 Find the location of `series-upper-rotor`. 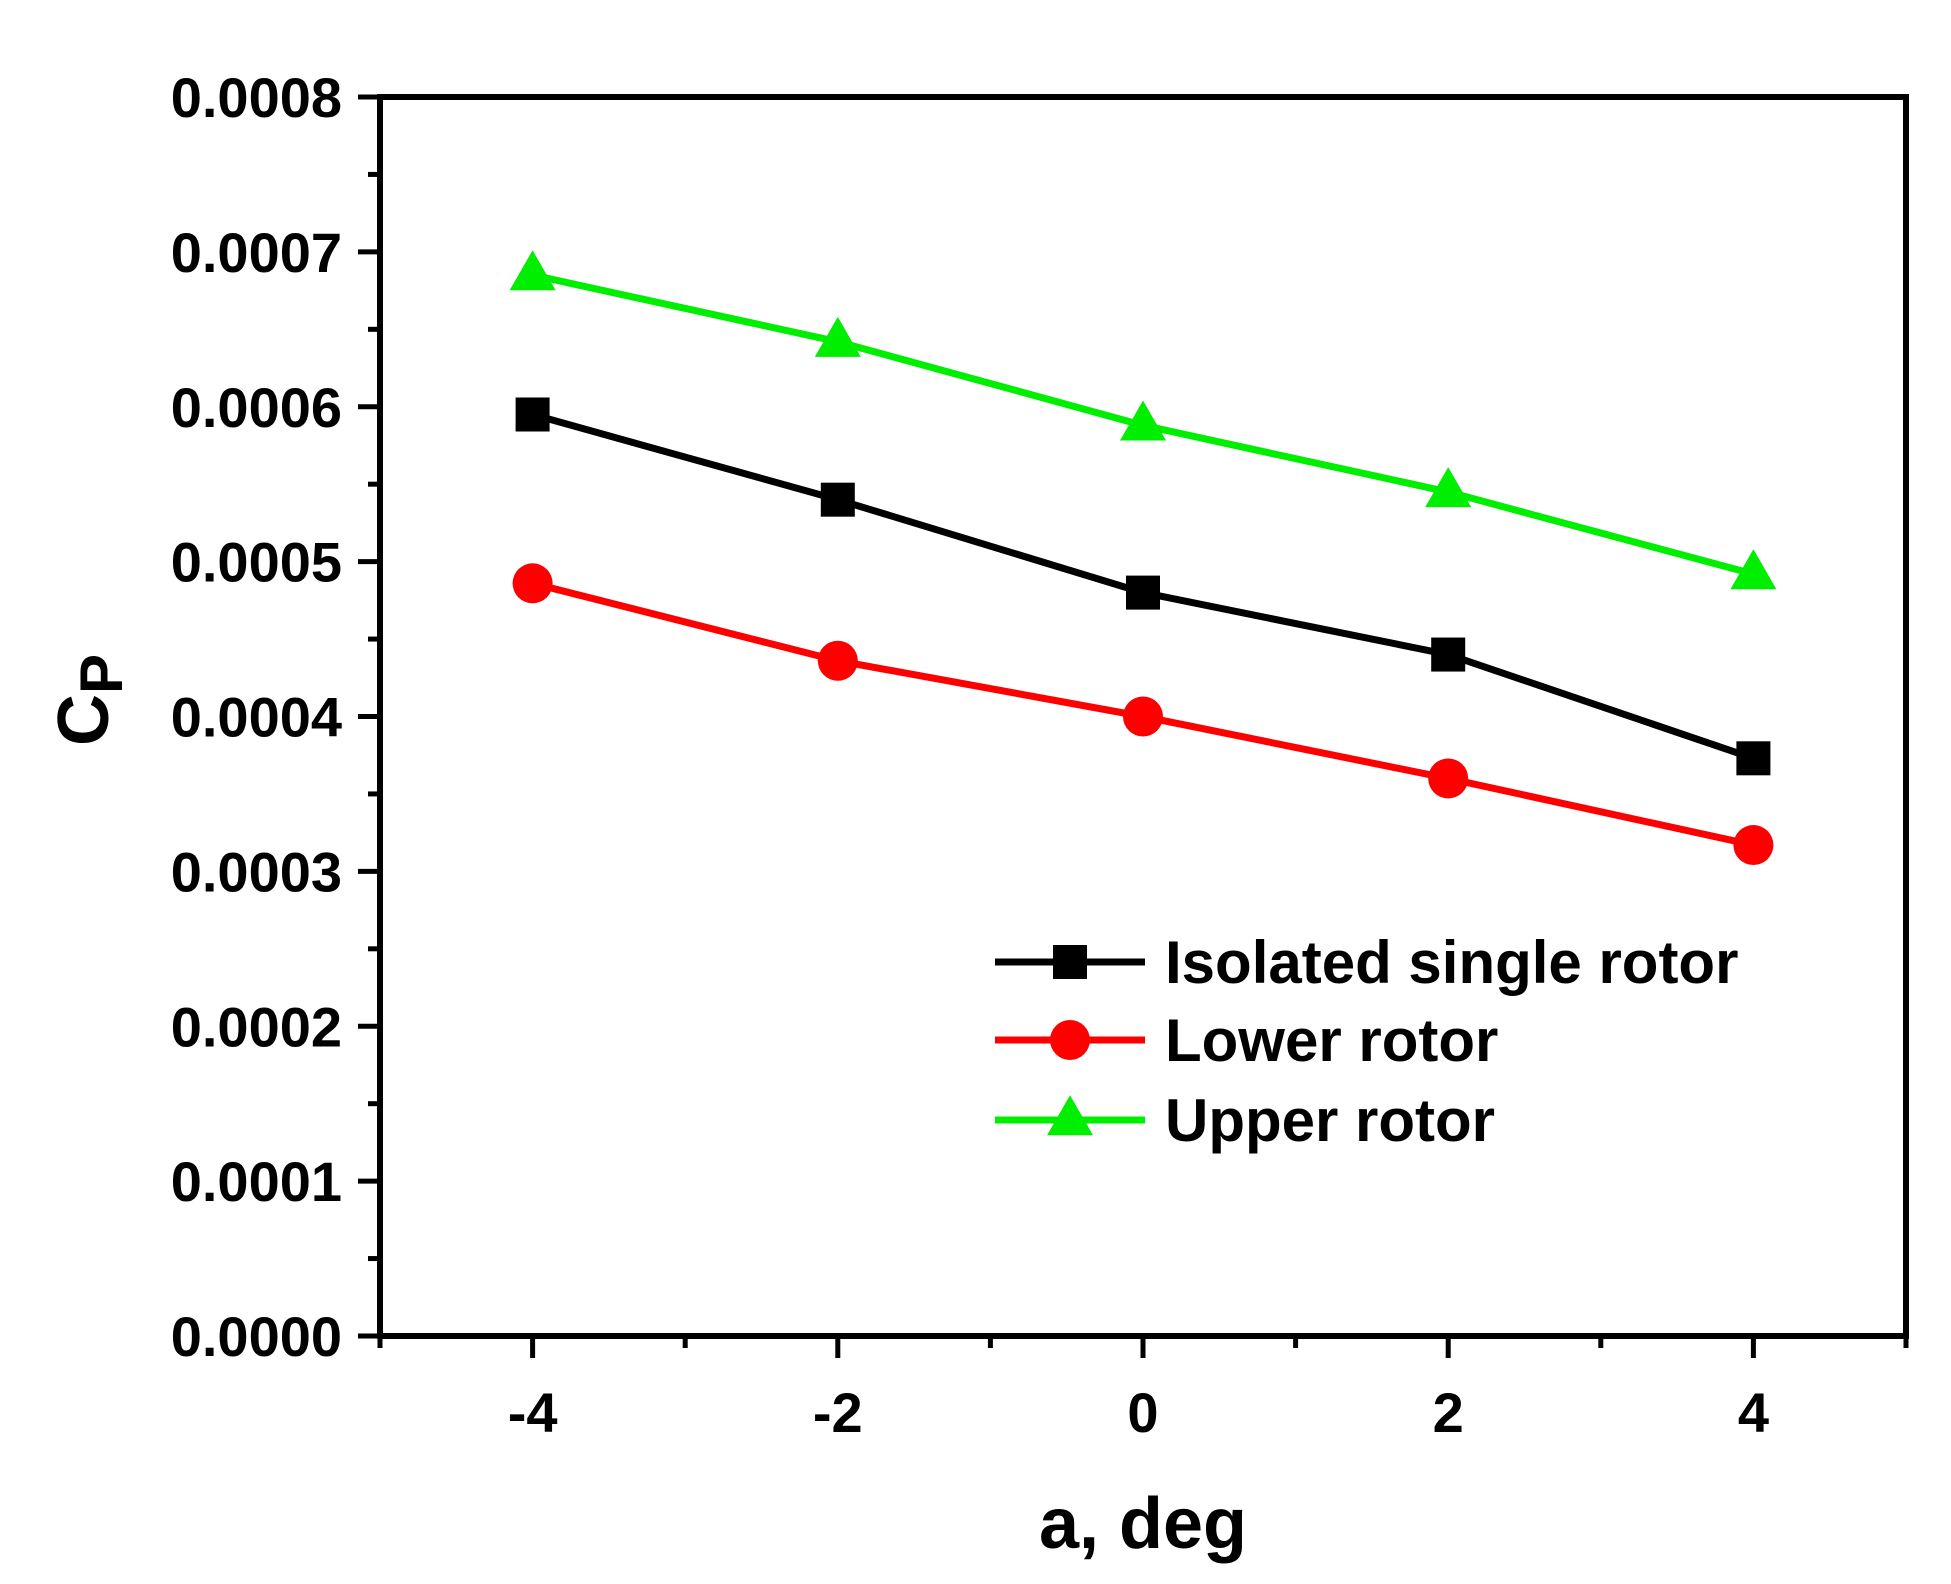

series-upper-rotor is located at coordinates (1143, 420).